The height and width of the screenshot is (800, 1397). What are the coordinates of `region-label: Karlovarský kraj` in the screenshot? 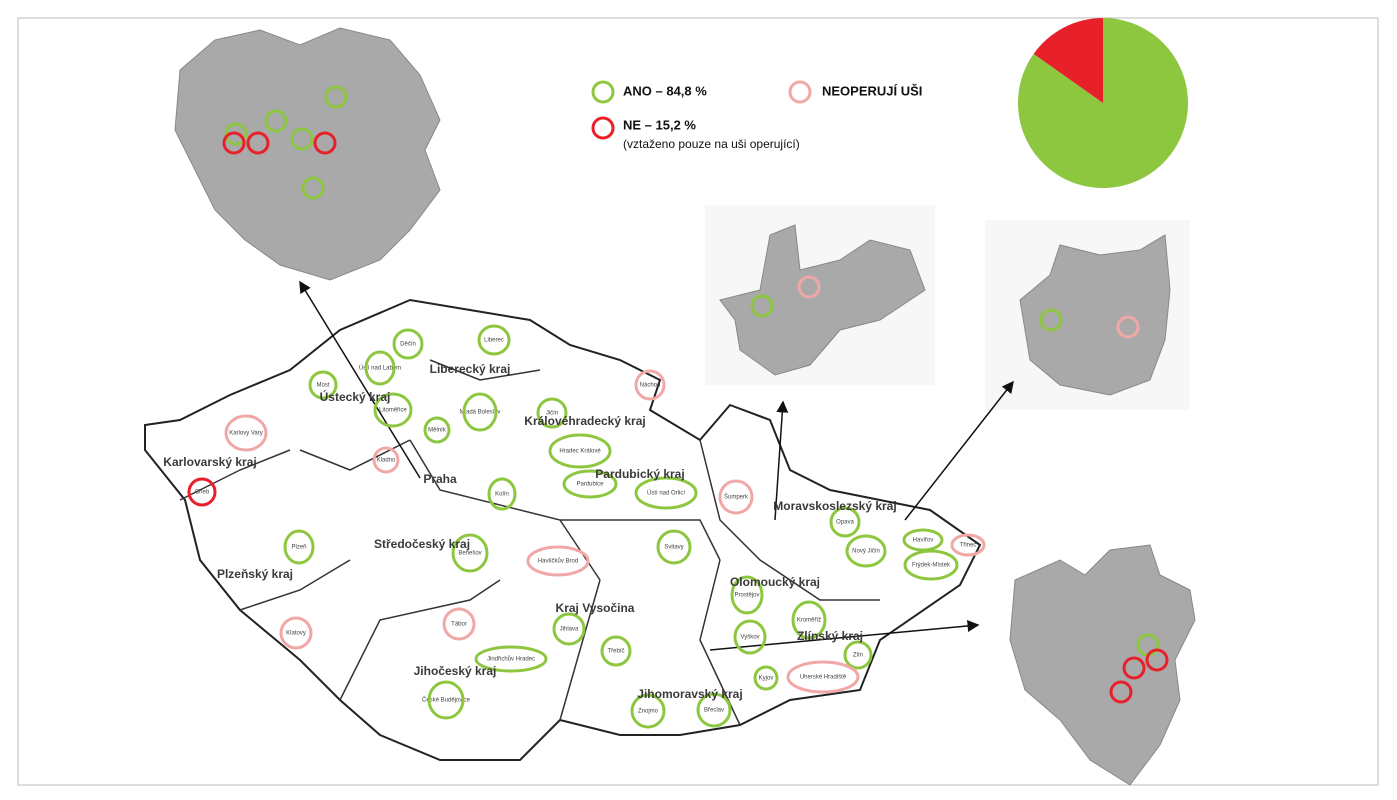 It's located at (209, 462).